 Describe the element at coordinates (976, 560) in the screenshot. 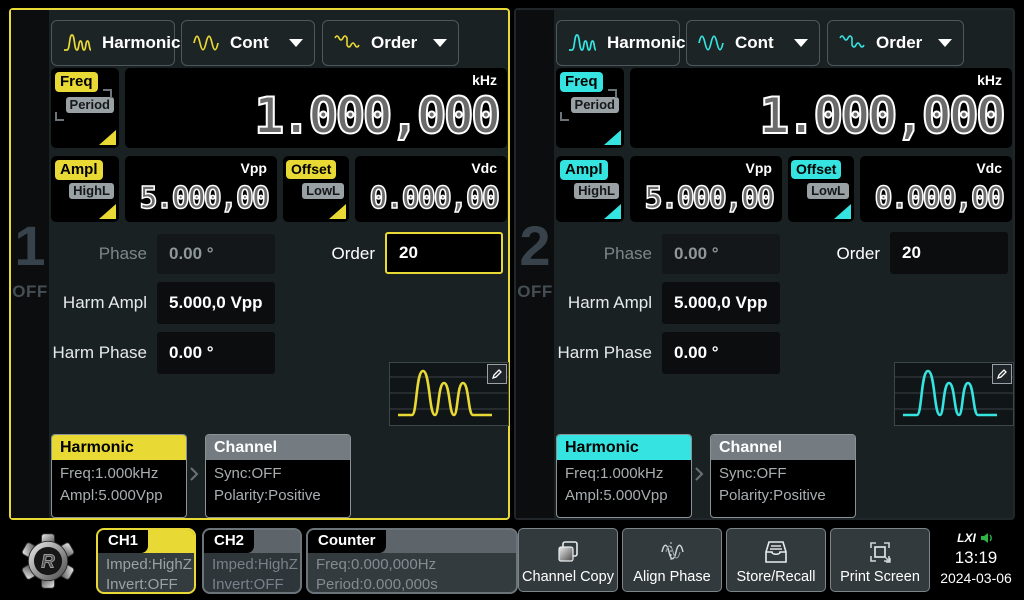

I see `system-status-area: LXI 13:19 2024-03-06` at that location.